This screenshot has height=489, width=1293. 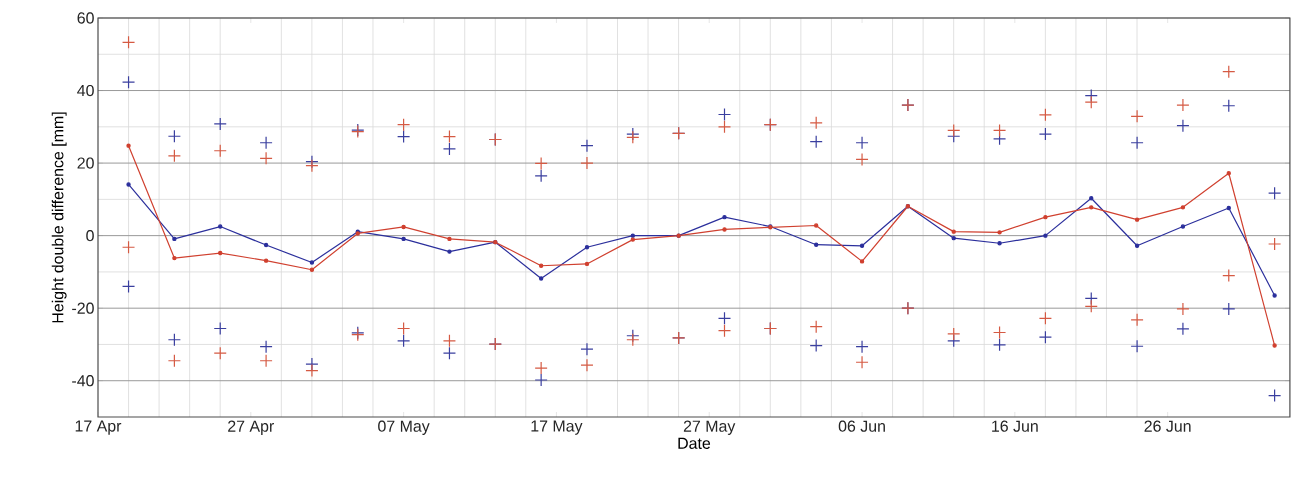 What do you see at coordinates (90, 235) in the screenshot?
I see `y-tick-label: 0` at bounding box center [90, 235].